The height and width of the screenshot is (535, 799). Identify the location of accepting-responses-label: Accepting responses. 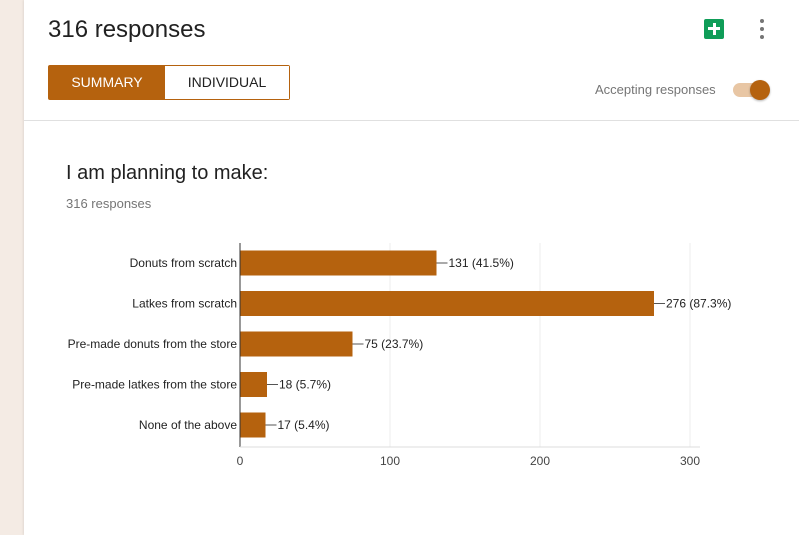
(655, 89).